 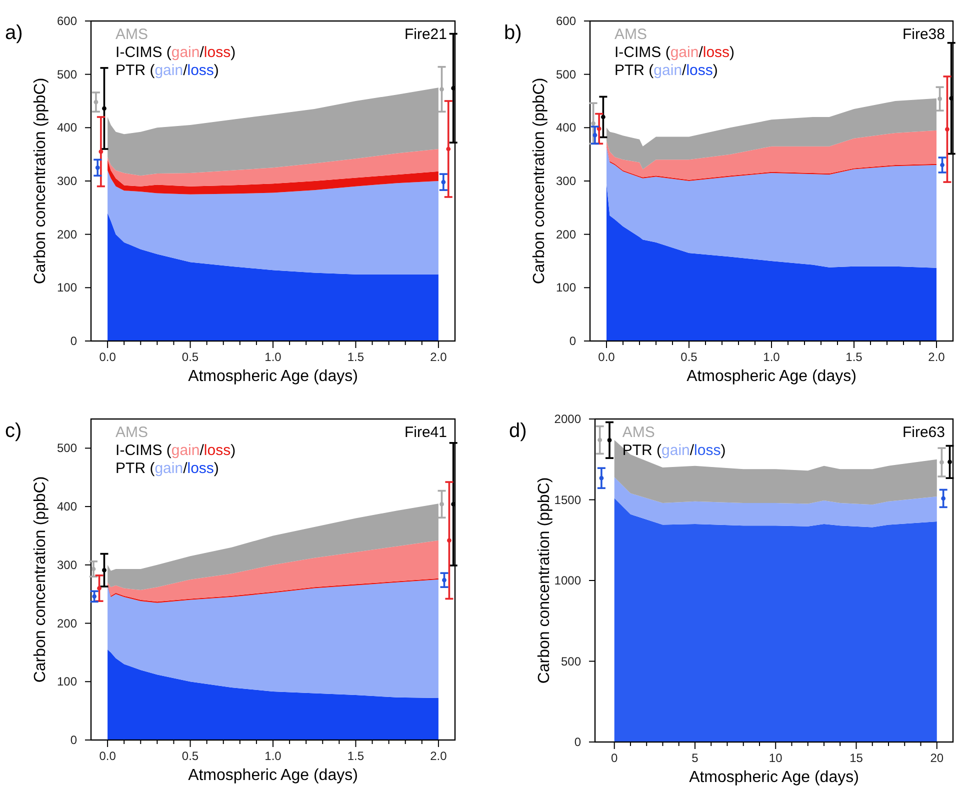 What do you see at coordinates (439, 357) in the screenshot?
I see `x-tick-label: 2.0` at bounding box center [439, 357].